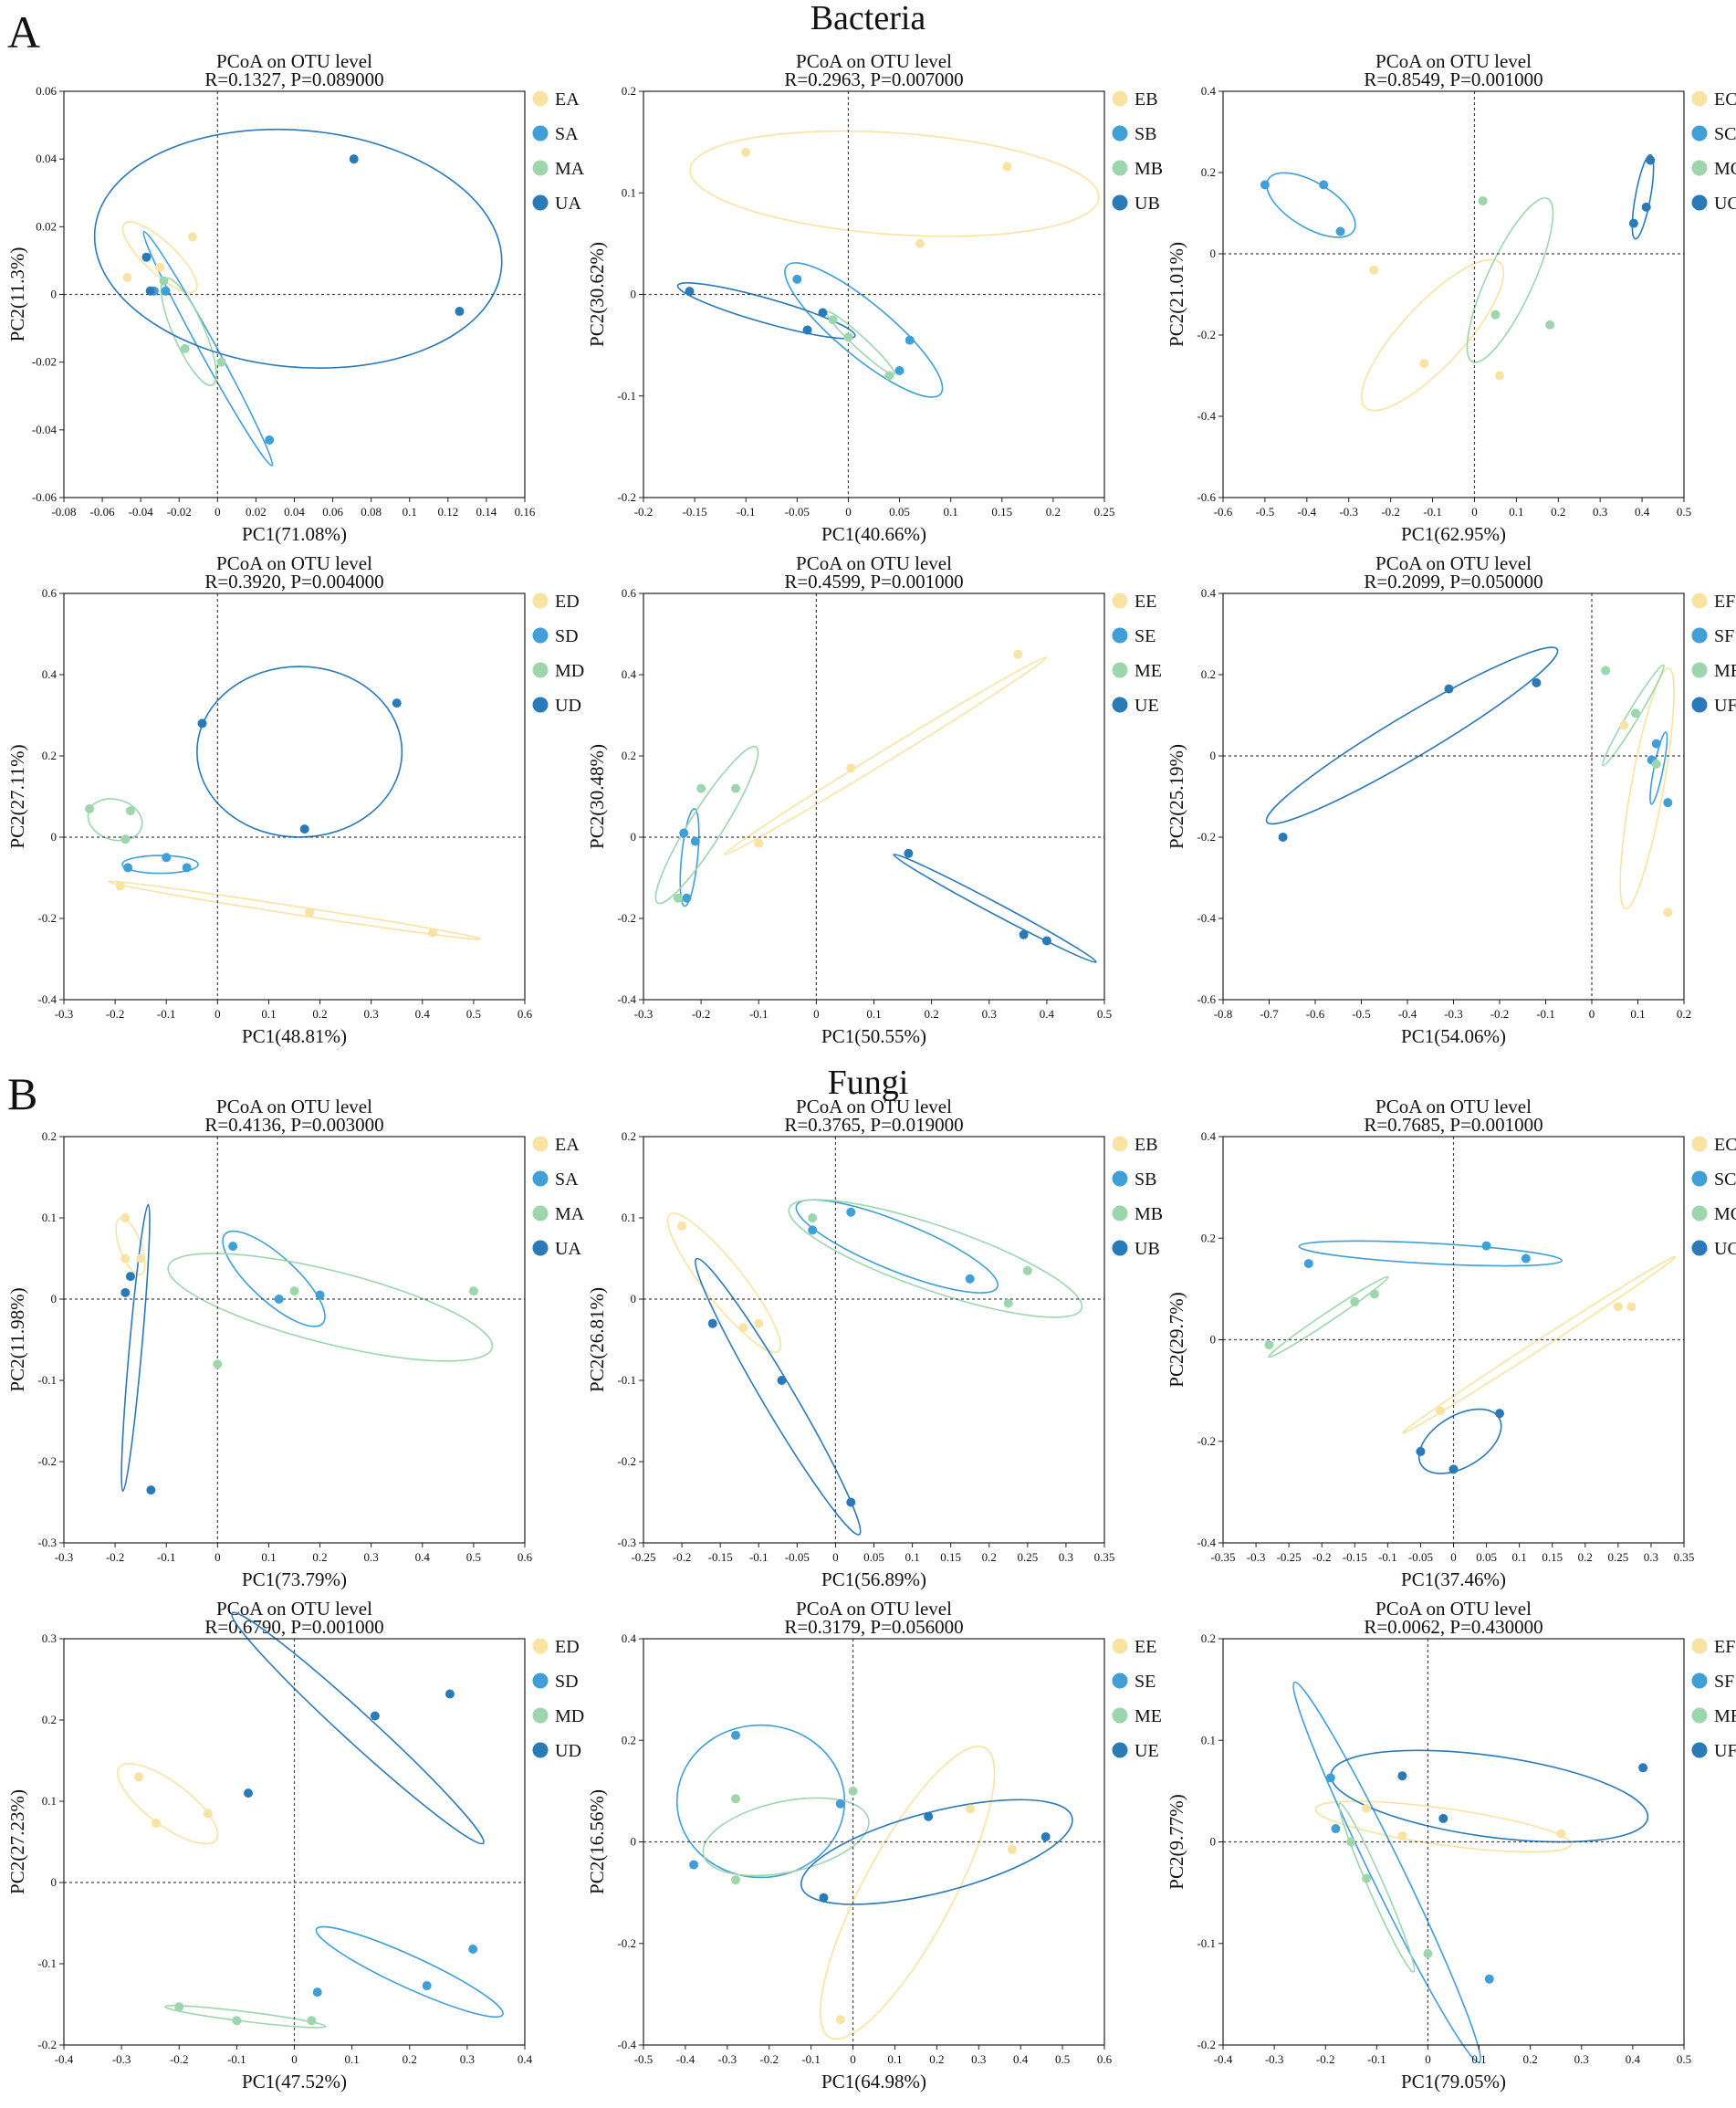  I want to click on legend-label: EF, so click(1724, 1647).